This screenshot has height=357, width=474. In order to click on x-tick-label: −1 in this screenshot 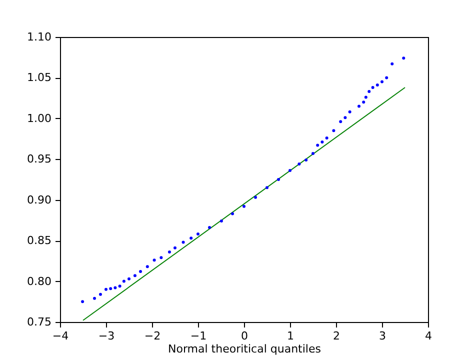, I will do `click(198, 336)`.